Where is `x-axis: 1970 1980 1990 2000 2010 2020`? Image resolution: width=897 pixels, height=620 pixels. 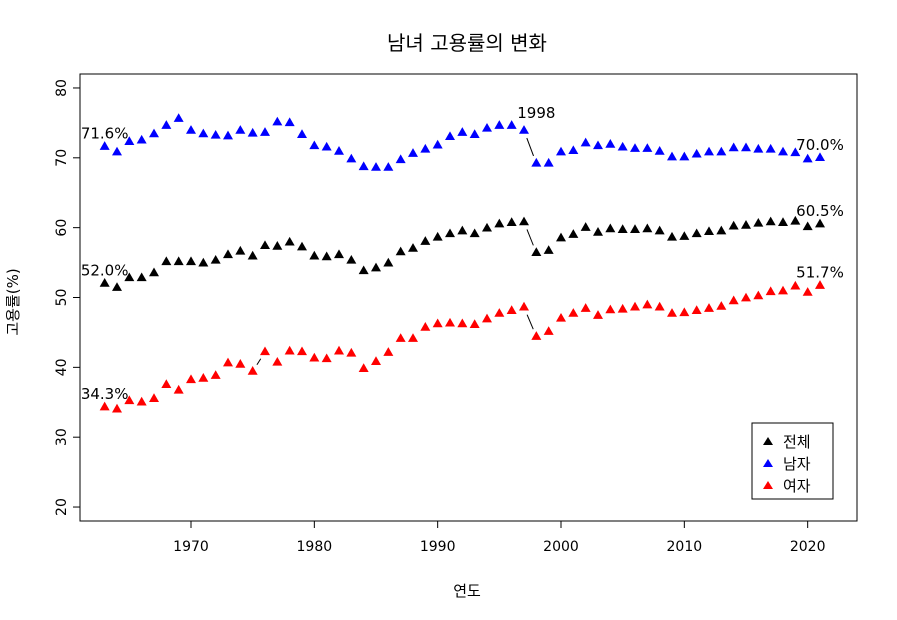
x-axis: 1970 1980 1990 2000 2010 2020 is located at coordinates (499, 537).